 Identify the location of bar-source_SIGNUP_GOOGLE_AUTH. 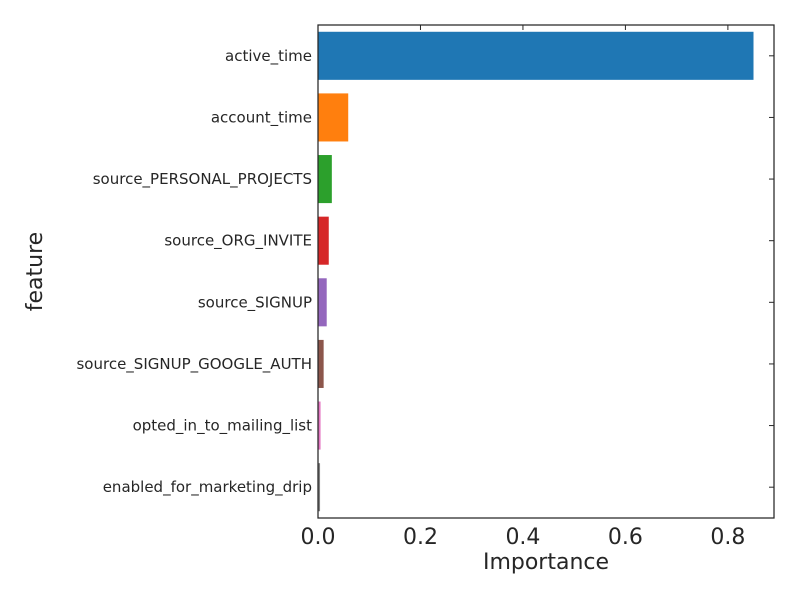
(321, 363).